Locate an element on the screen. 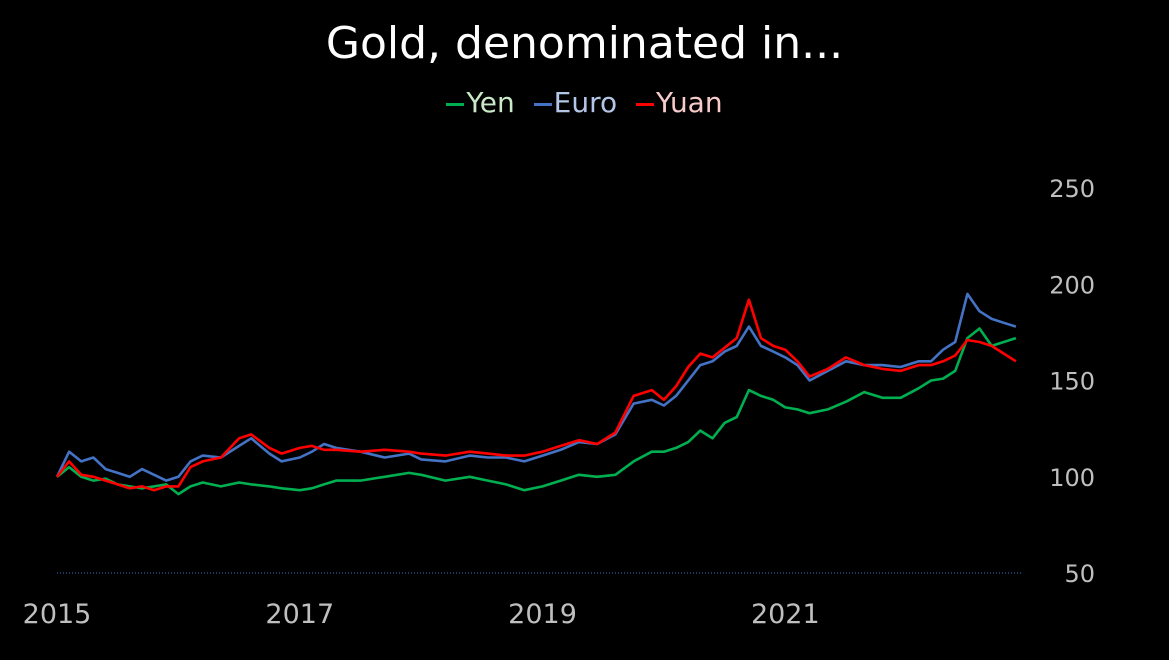  y-tick-label: 100 is located at coordinates (1072, 478).